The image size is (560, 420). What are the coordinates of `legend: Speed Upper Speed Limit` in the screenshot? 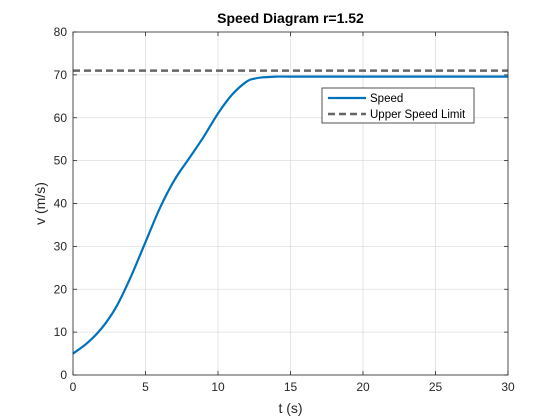 It's located at (398, 105).